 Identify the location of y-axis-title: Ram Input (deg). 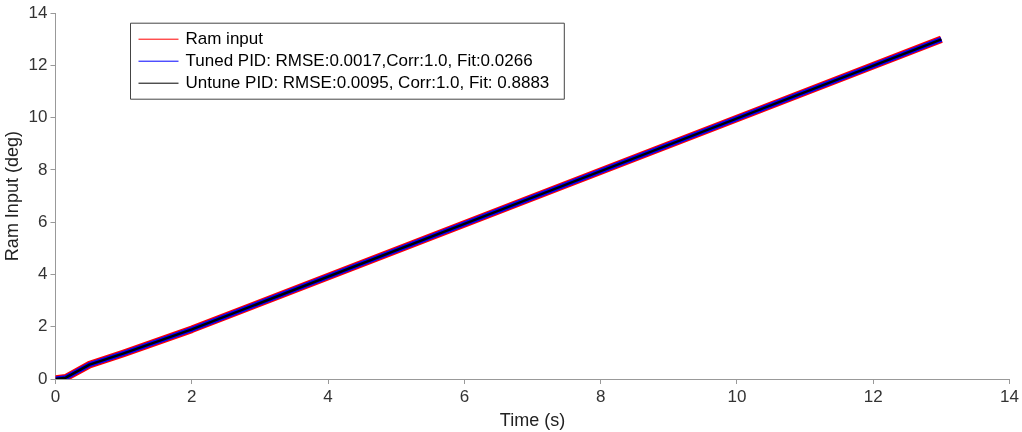
(11, 196).